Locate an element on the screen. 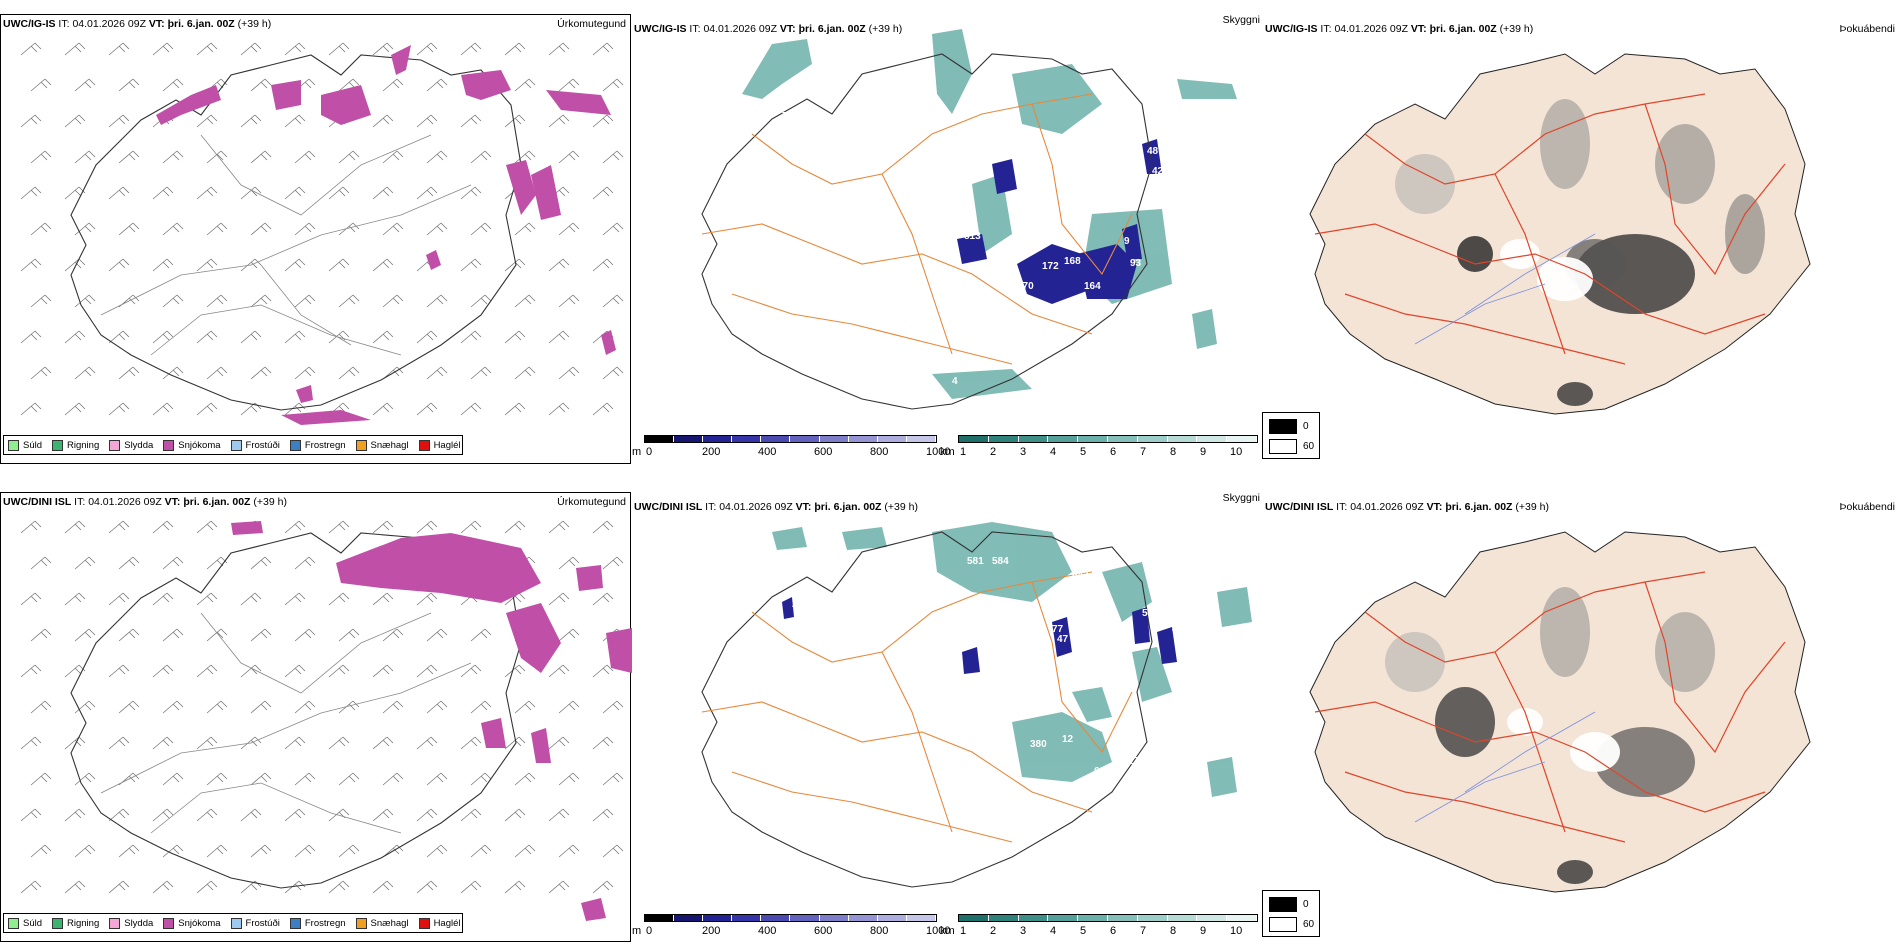 The height and width of the screenshot is (950, 1900). colorbar-tick-label: 200 is located at coordinates (711, 931).